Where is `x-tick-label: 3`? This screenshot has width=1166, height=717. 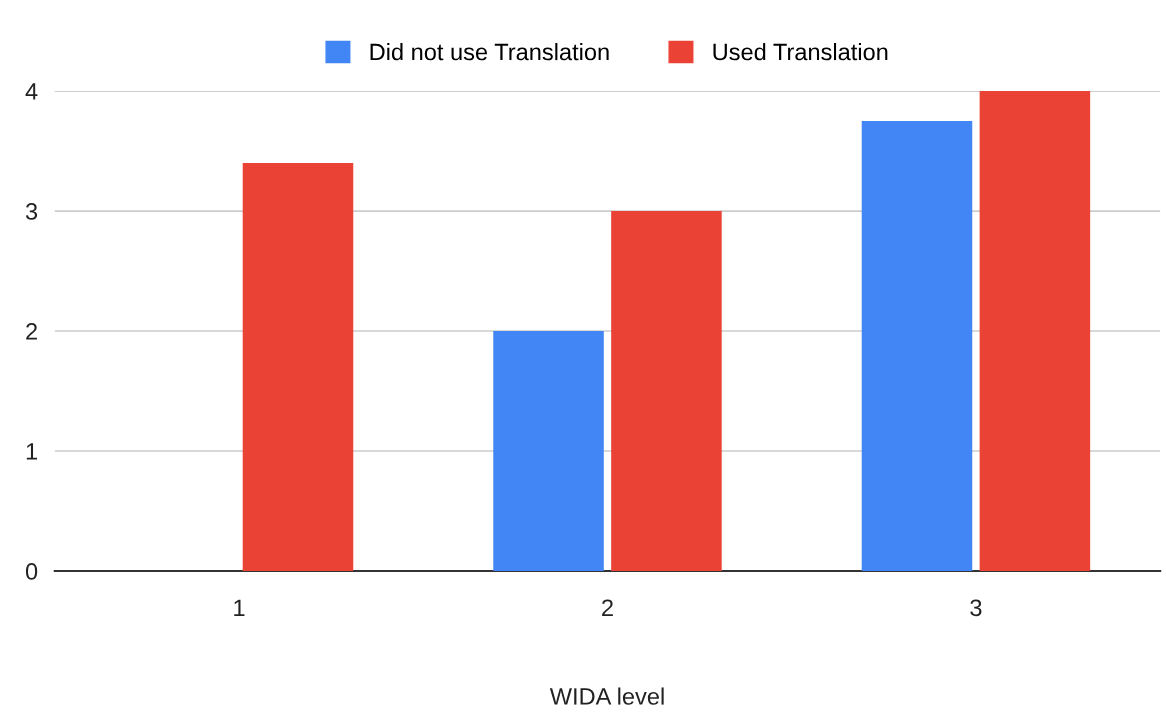 x-tick-label: 3 is located at coordinates (976, 608).